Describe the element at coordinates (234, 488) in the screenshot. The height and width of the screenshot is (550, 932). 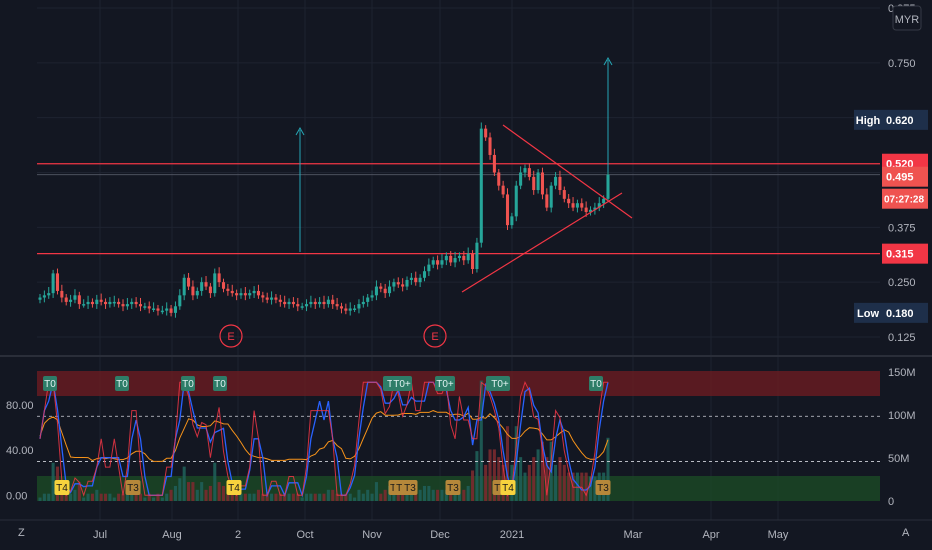
I see `bottom-signal-label: T4` at that location.